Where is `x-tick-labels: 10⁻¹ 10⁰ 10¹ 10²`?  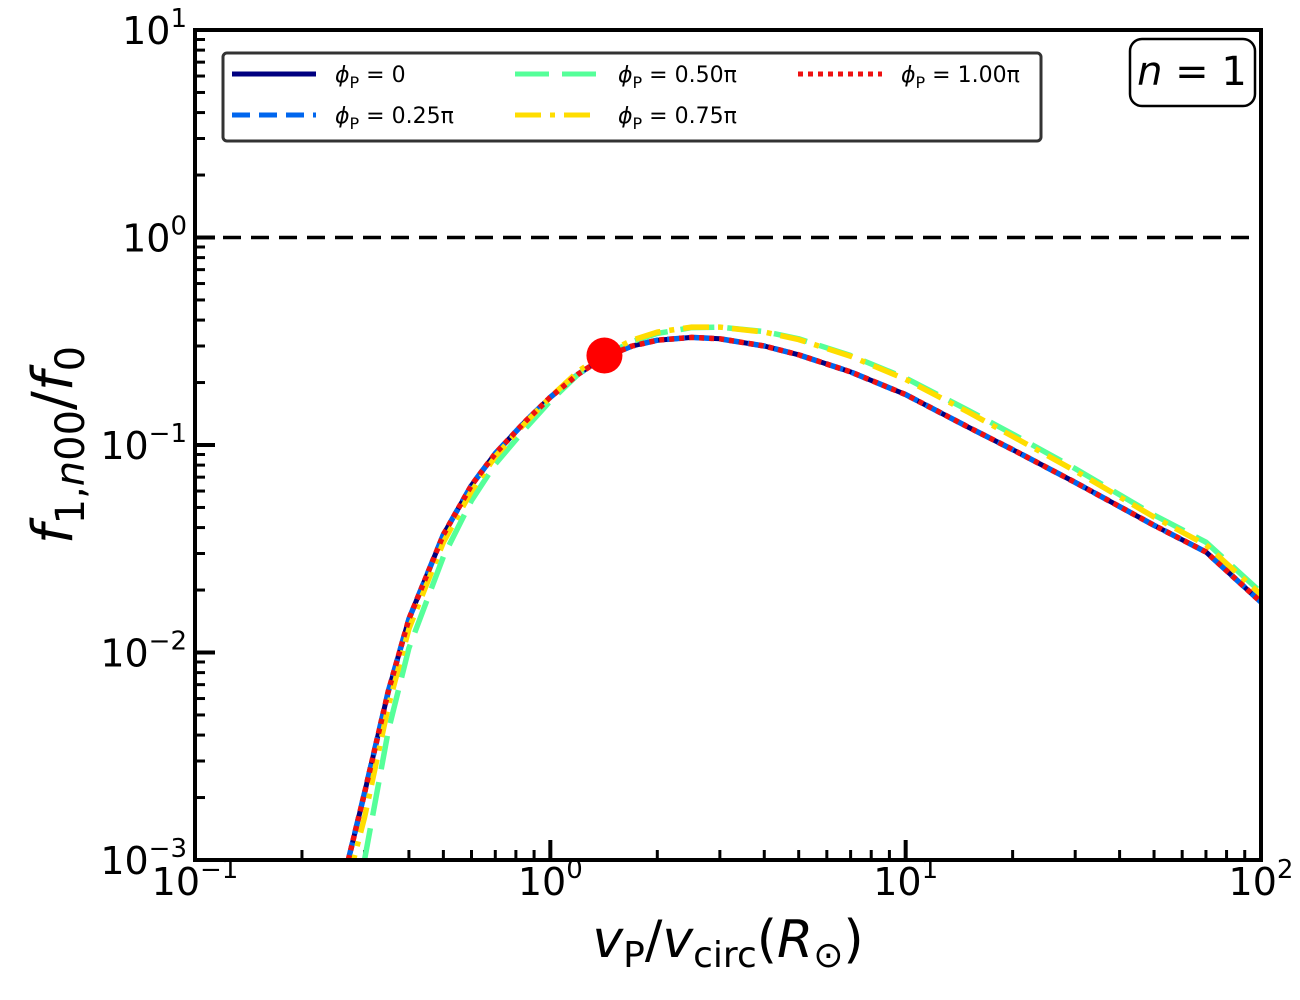 x-tick-labels: 10⁻¹ 10⁰ 10¹ 10² is located at coordinates (723, 879).